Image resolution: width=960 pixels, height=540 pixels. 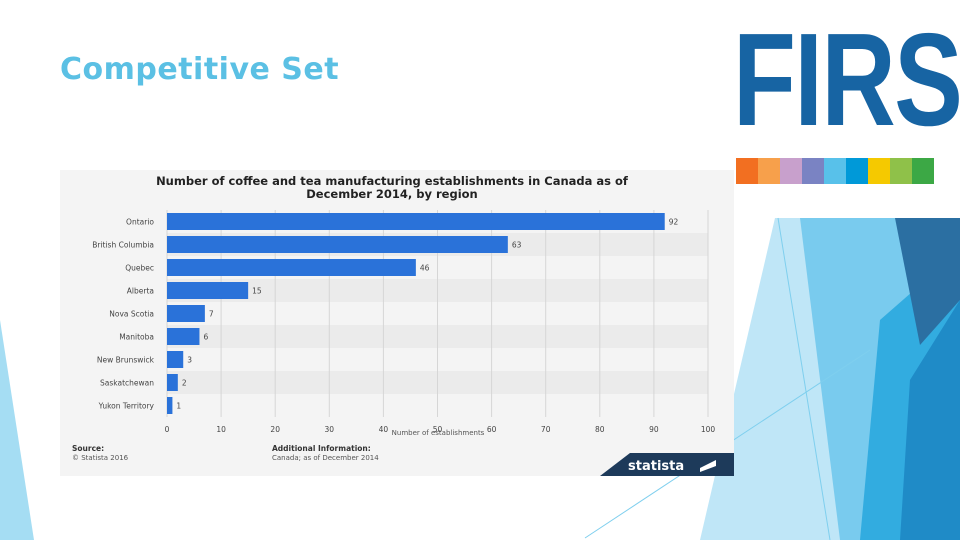 What do you see at coordinates (167, 429) in the screenshot?
I see `x-tick-label: 0` at bounding box center [167, 429].